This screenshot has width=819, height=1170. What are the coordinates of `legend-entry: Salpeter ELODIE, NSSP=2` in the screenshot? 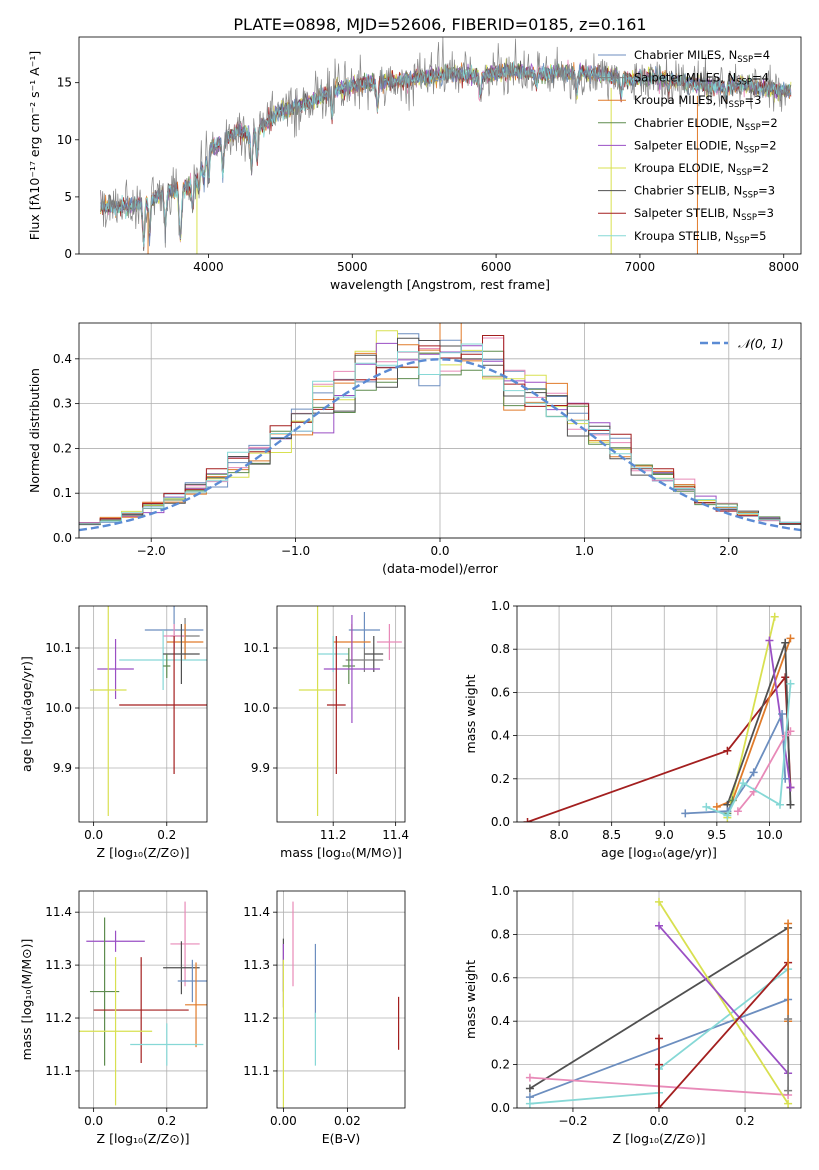 It's located at (705, 146).